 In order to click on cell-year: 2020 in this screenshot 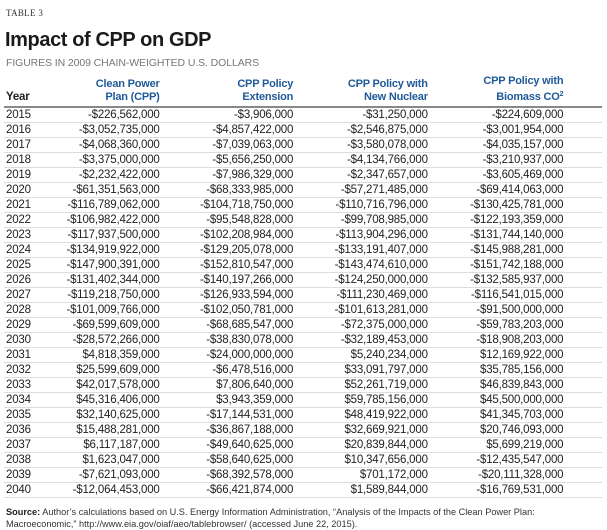, I will do `click(25, 190)`.